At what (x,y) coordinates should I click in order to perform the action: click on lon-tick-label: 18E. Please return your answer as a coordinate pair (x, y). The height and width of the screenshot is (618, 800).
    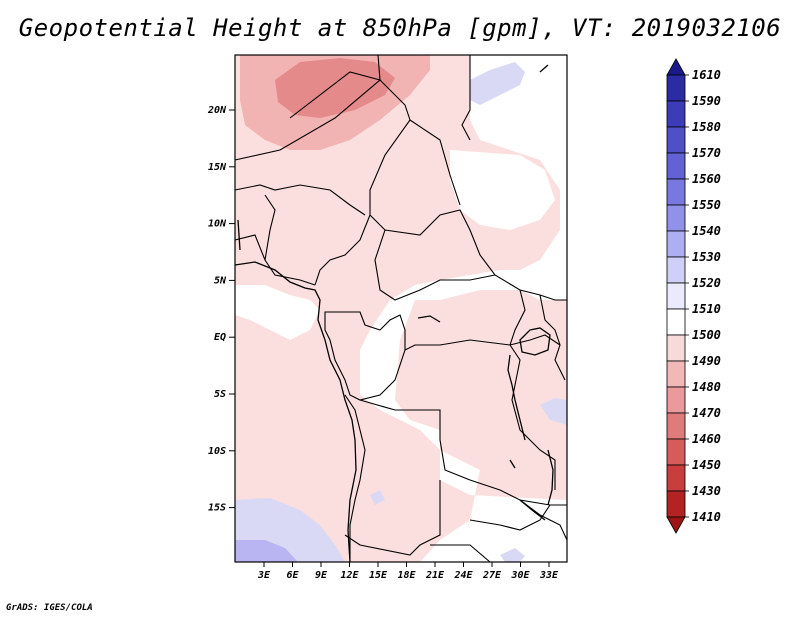
    Looking at the image, I should click on (406, 575).